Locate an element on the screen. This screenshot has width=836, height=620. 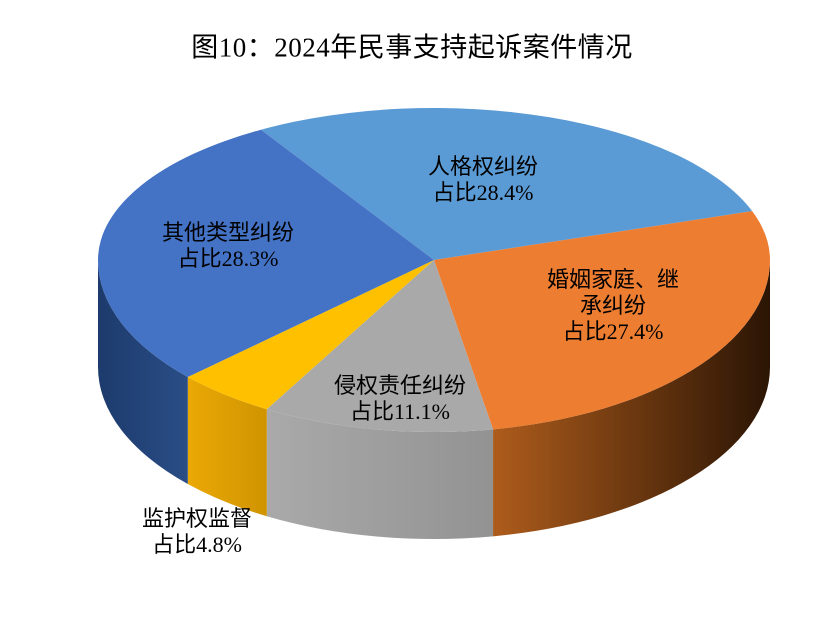
slice-label-2: 侵权责任纠纷 占比11.1% is located at coordinates (400, 399).